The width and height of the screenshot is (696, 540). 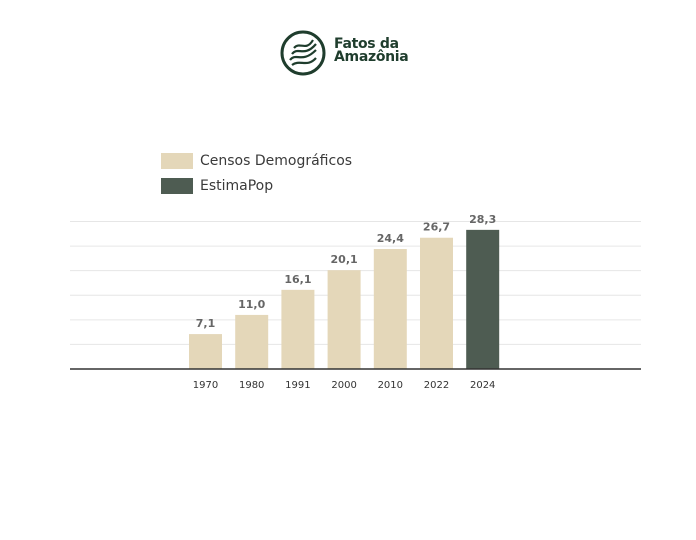 I want to click on bar-1970, so click(x=205, y=351).